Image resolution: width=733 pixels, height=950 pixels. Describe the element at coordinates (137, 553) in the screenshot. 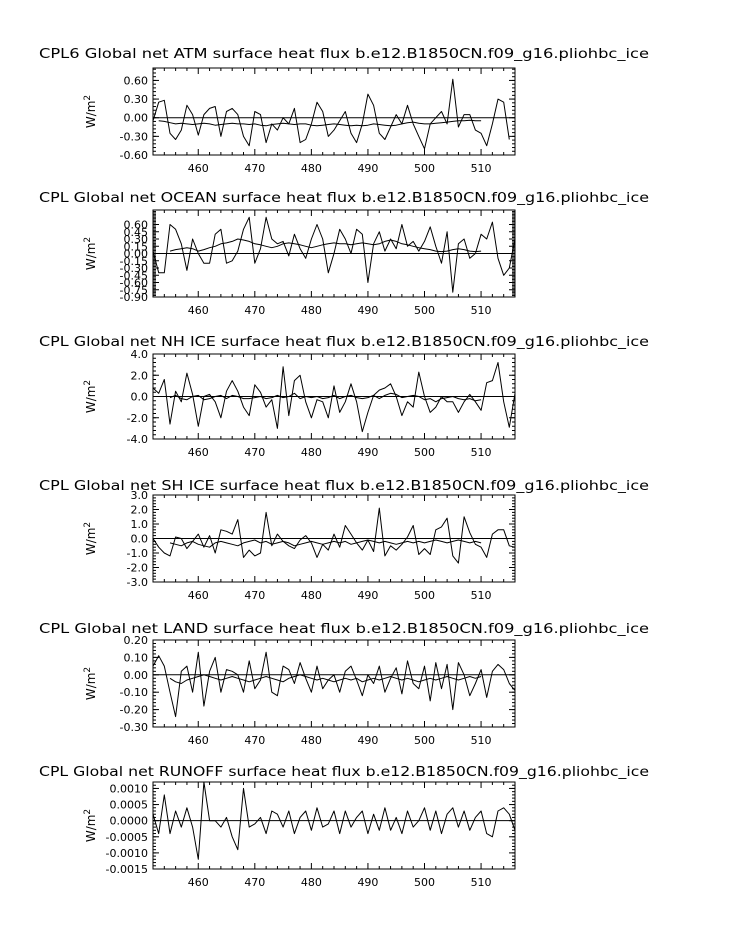

I see `panel-4-y-tick-label: -1.0` at that location.